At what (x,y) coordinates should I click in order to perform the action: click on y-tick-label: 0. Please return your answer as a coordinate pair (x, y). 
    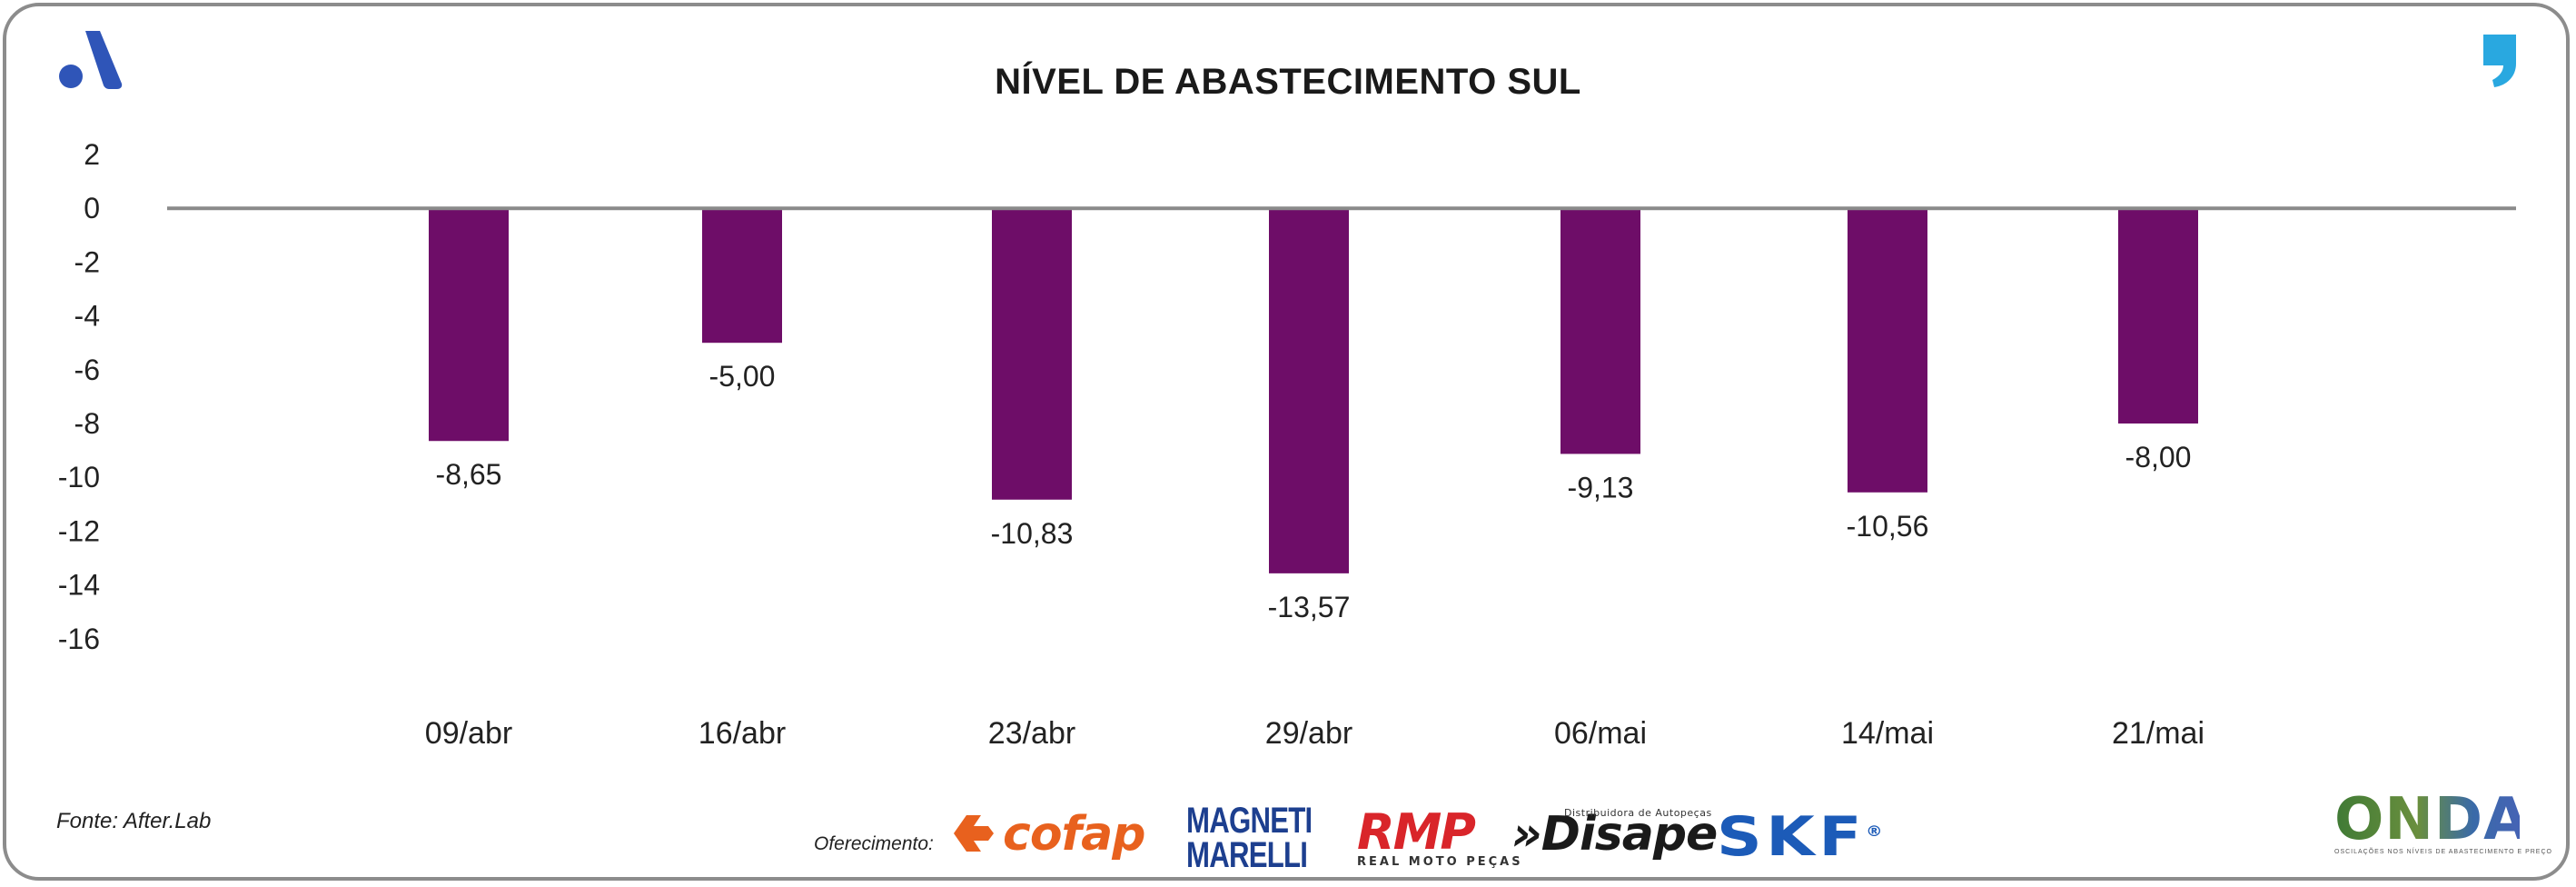
    Looking at the image, I should click on (92, 208).